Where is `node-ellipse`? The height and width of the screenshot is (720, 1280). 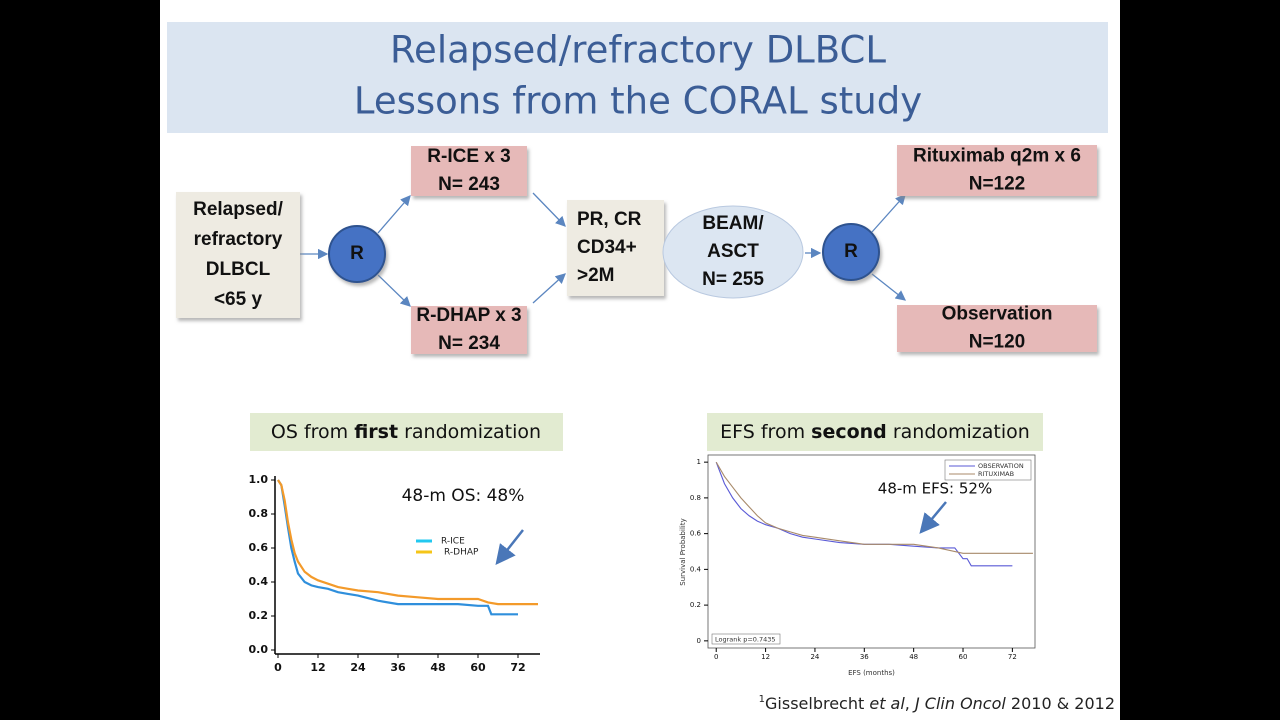 node-ellipse is located at coordinates (733, 252).